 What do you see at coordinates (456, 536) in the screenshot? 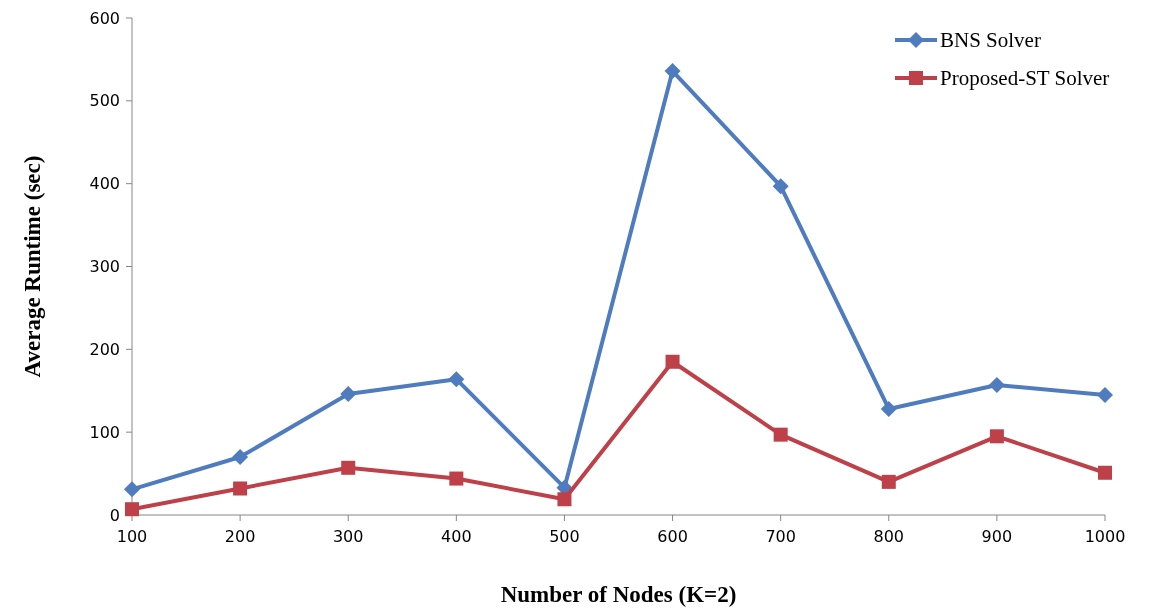
I see `x-tick-label: 400` at bounding box center [456, 536].